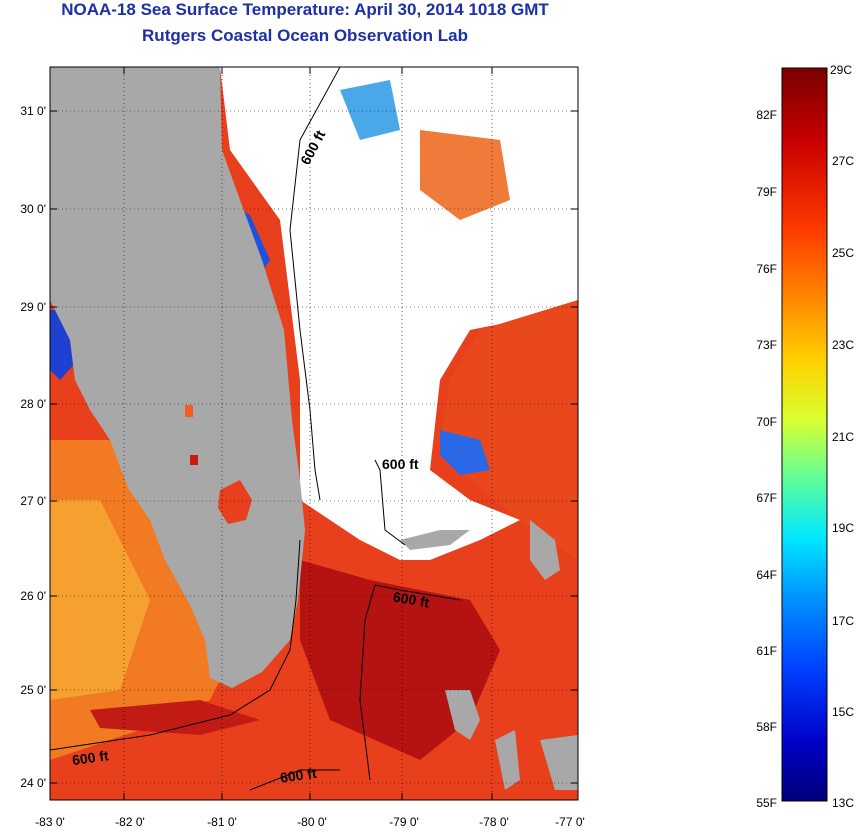  I want to click on atlantic-warm-water, so click(509, 430).